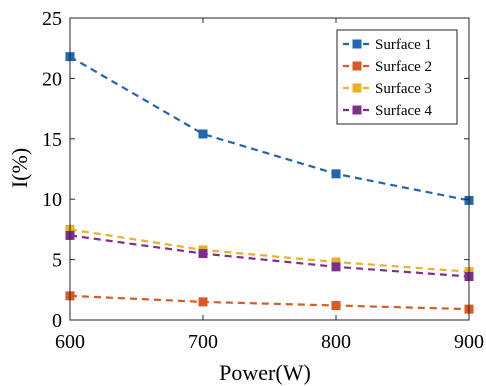  Describe the element at coordinates (70, 342) in the screenshot. I see `x-tick-label: 600` at that location.